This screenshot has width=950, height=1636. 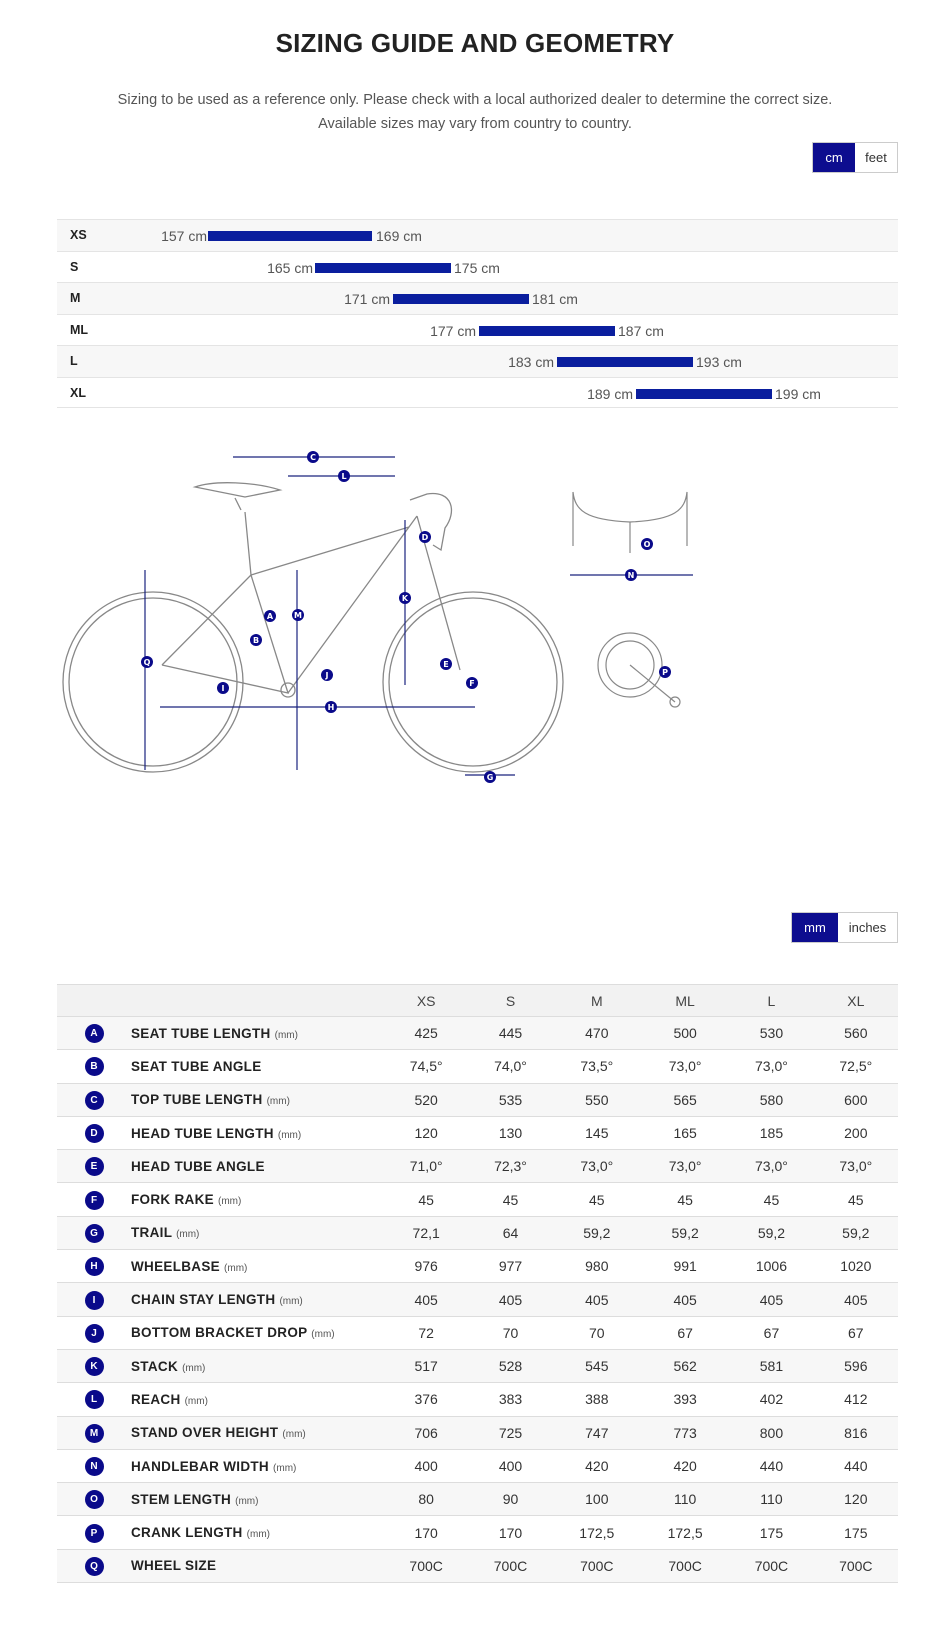 What do you see at coordinates (477, 266) in the screenshot?
I see `size-row-s: S 165 cm 175 cm` at bounding box center [477, 266].